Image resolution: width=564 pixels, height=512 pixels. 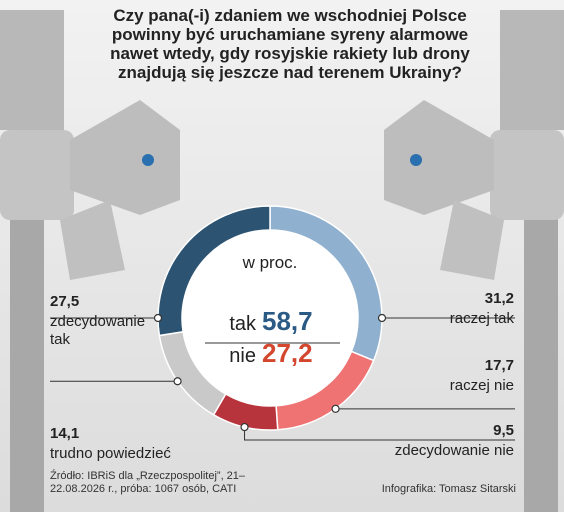 What do you see at coordinates (242, 356) in the screenshot?
I see `summary-name: nie` at bounding box center [242, 356].